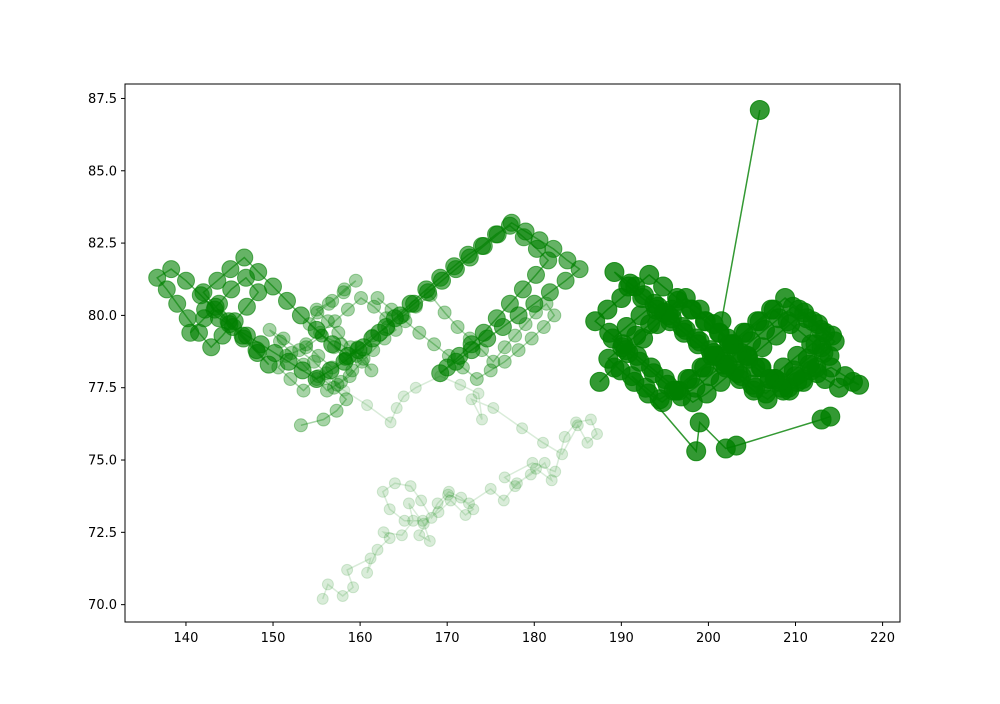 The image size is (1000, 704). Describe the element at coordinates (102, 605) in the screenshot. I see `y-tick-label: 70.0` at that location.